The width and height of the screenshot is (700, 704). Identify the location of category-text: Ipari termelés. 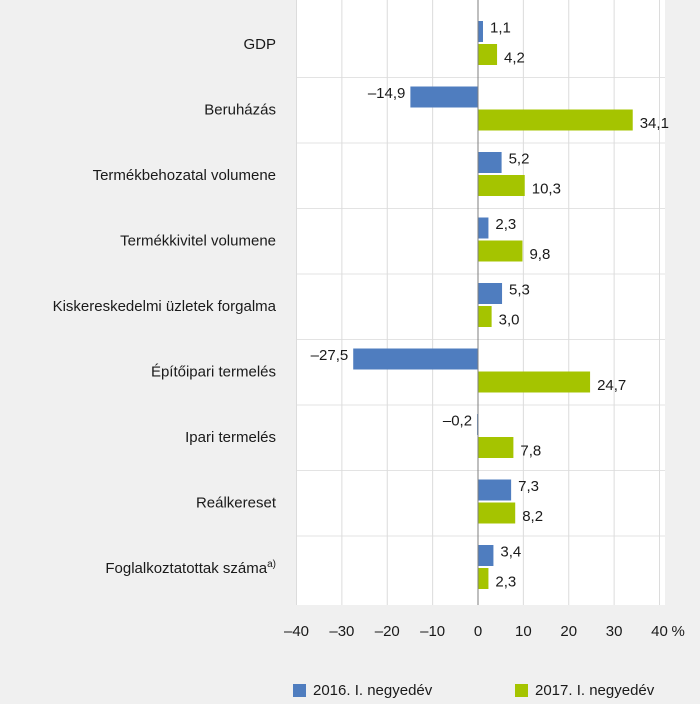
(230, 437).